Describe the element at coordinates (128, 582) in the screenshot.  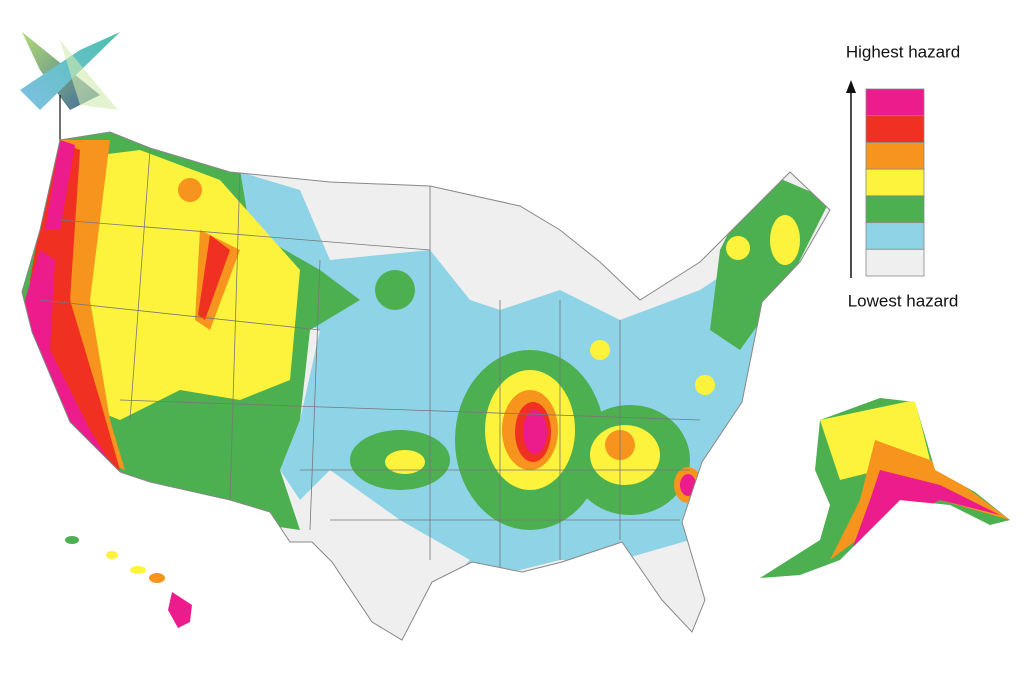
I see `hawaii` at that location.